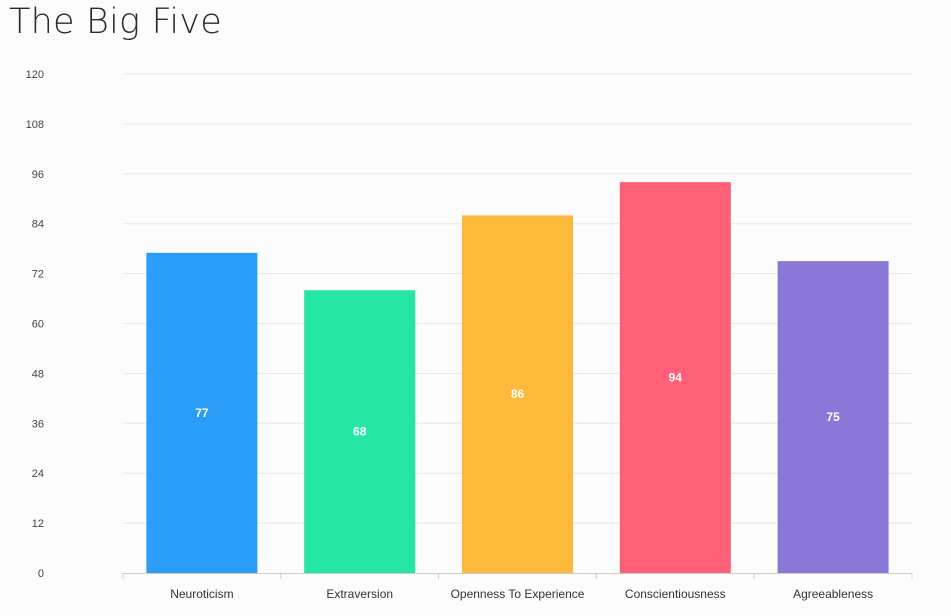 Image resolution: width=951 pixels, height=616 pixels. I want to click on y-tick-label: 0, so click(41, 574).